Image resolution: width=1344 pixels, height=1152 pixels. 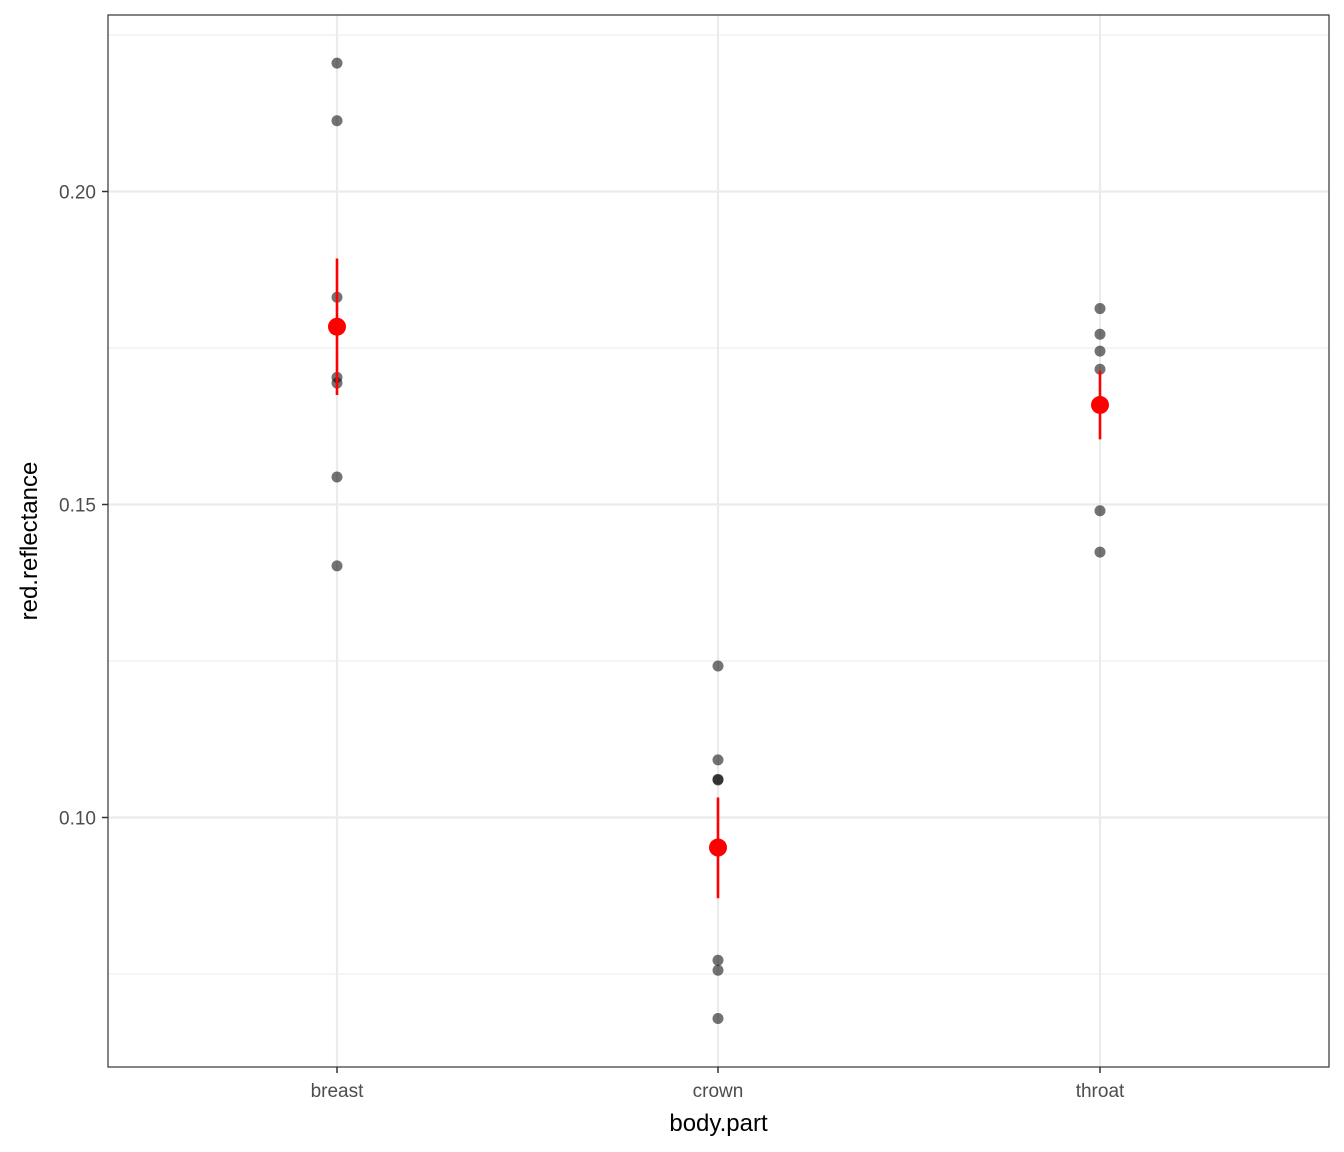 What do you see at coordinates (1100, 1091) in the screenshot?
I see `x-tick-label: throat` at bounding box center [1100, 1091].